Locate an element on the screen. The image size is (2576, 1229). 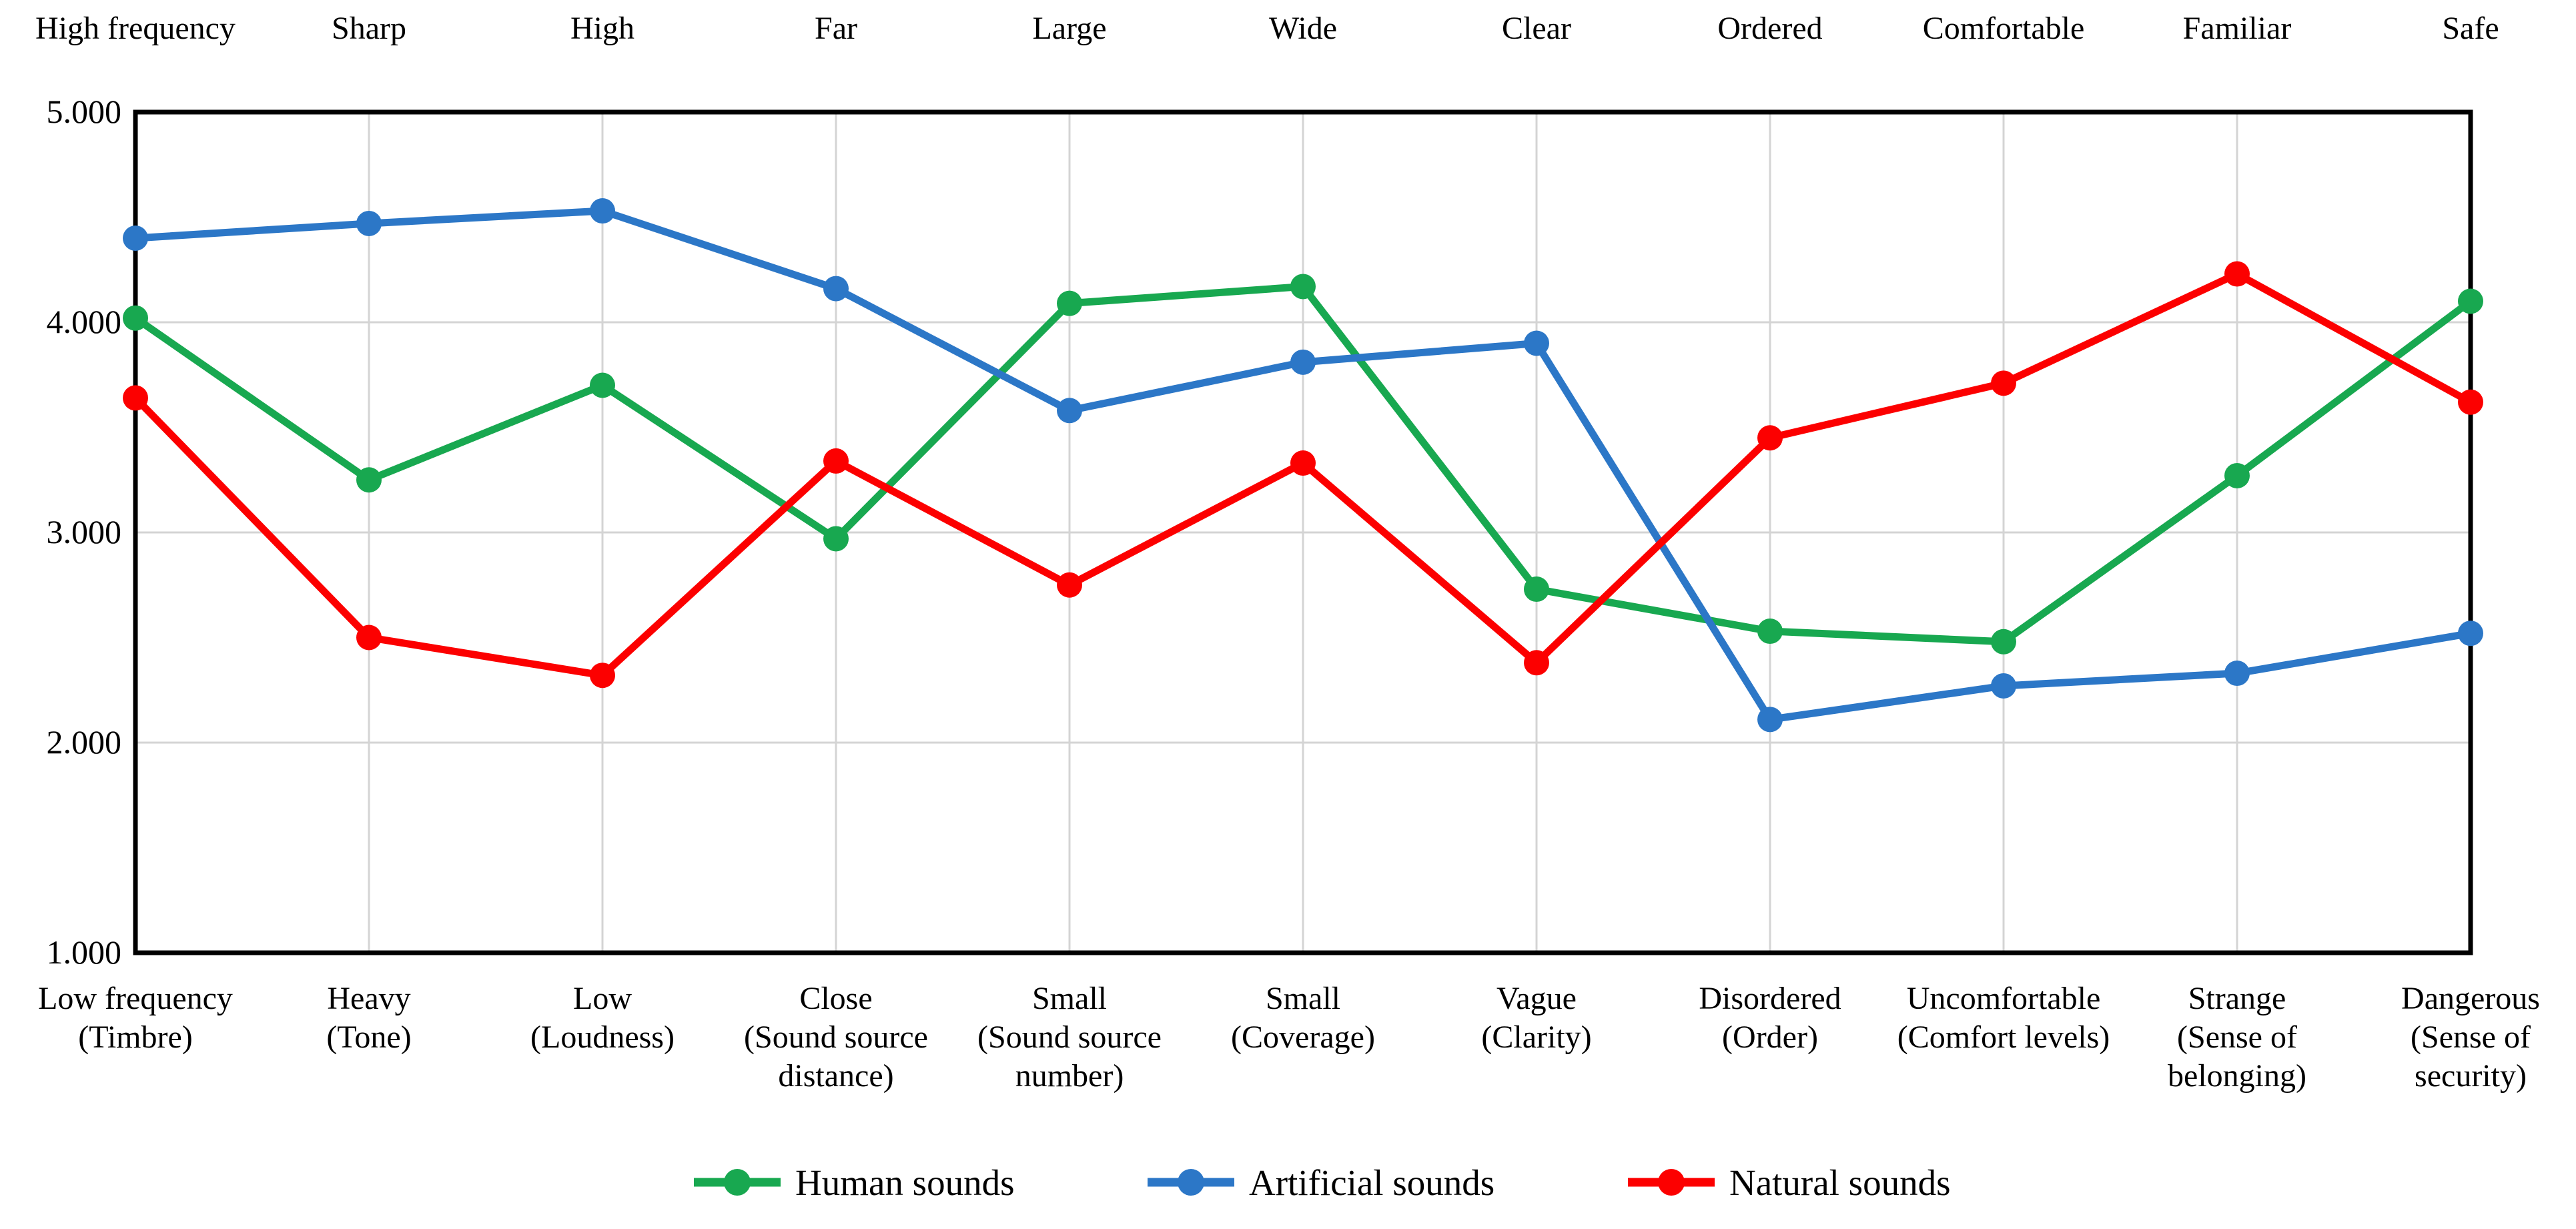
bottom-axis-label: Strange (Sense of belonging) is located at coordinates (2237, 1037).